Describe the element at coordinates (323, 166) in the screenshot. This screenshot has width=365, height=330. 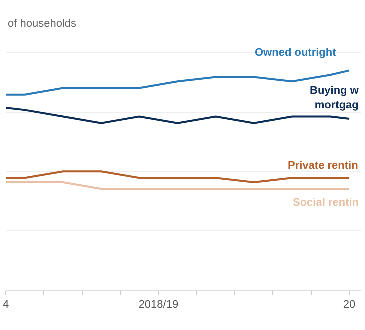
I see `series-label: Private rentin` at that location.